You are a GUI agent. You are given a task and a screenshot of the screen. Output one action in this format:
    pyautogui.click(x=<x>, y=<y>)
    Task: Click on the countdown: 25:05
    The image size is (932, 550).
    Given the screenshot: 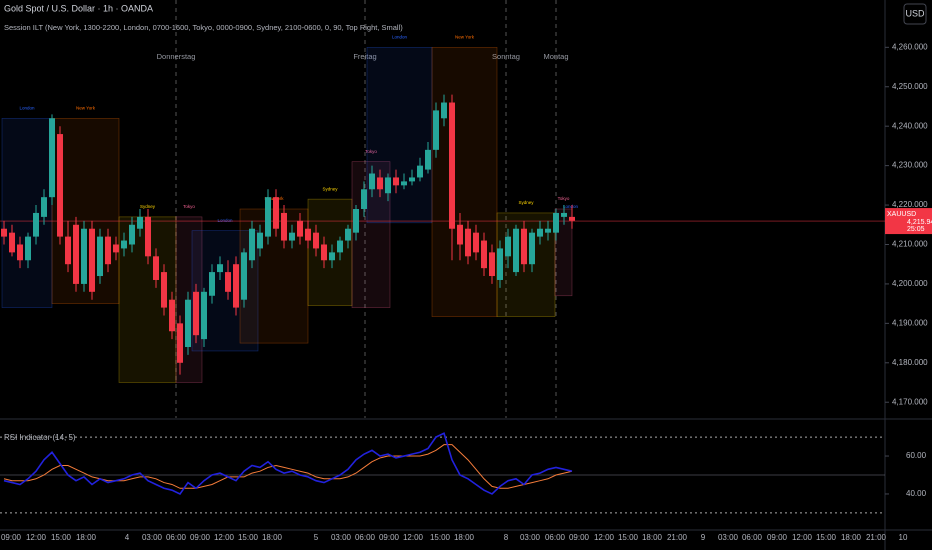 What is the action you would take?
    pyautogui.click(x=916, y=229)
    